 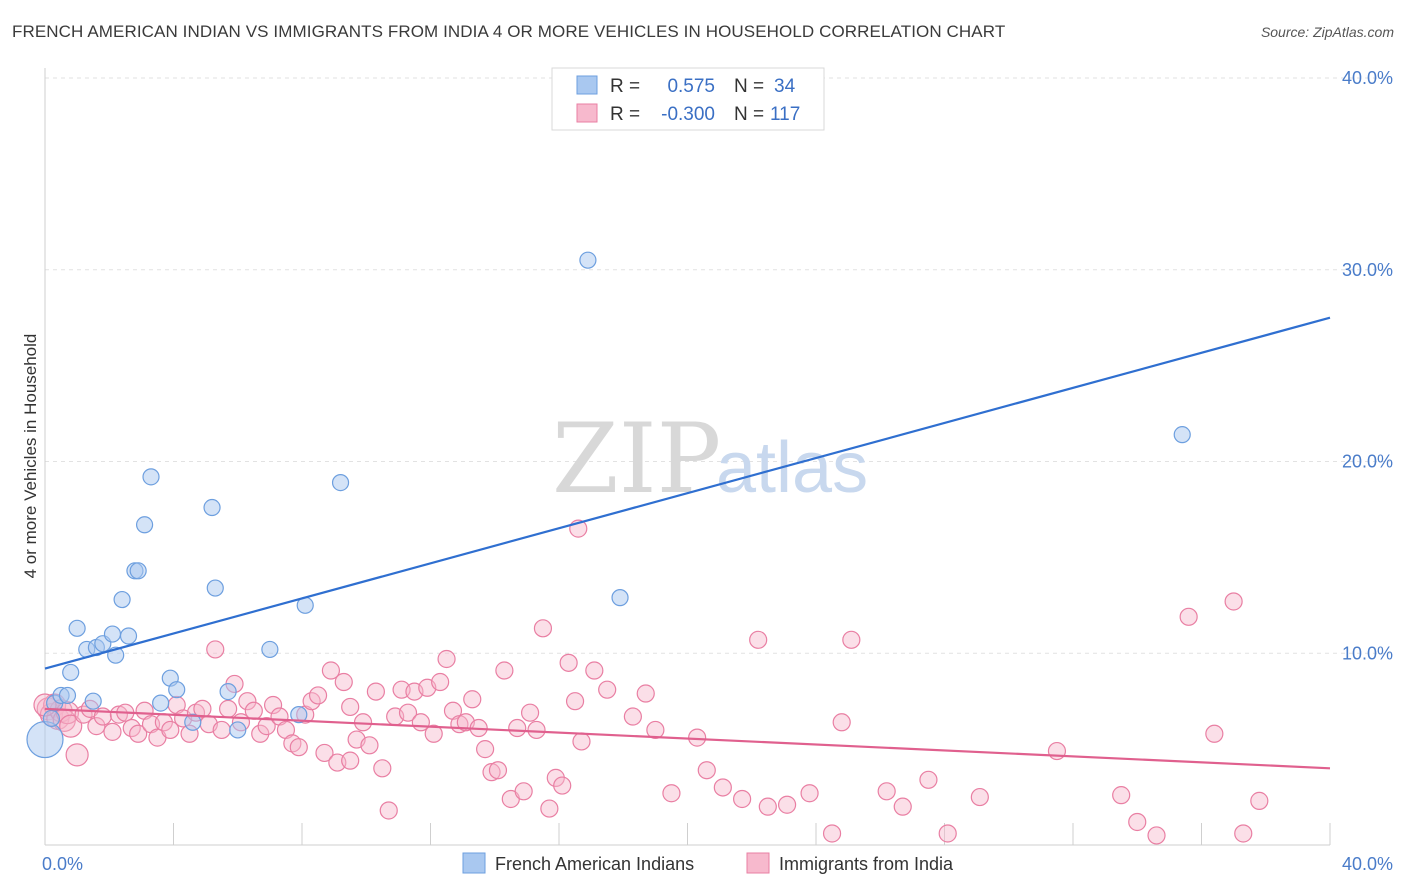 I want to click on stats-box: R = 0.575 N = 34 R = -0.300 N = 117, so click(x=688, y=99).